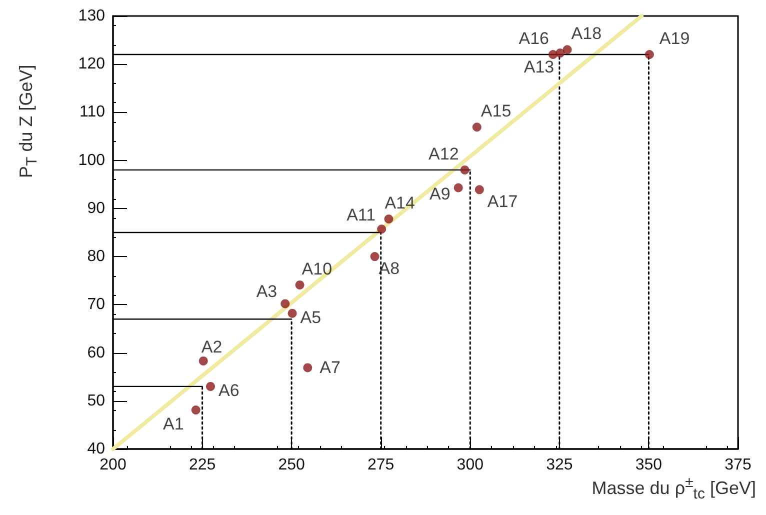  I want to click on annotation: A16, so click(533, 38).